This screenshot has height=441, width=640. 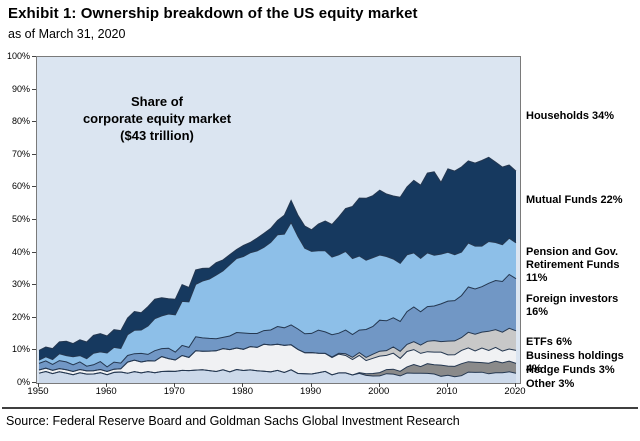 What do you see at coordinates (574, 200) in the screenshot?
I see `series-label-mutual-funds: Mutual Funds 22%` at bounding box center [574, 200].